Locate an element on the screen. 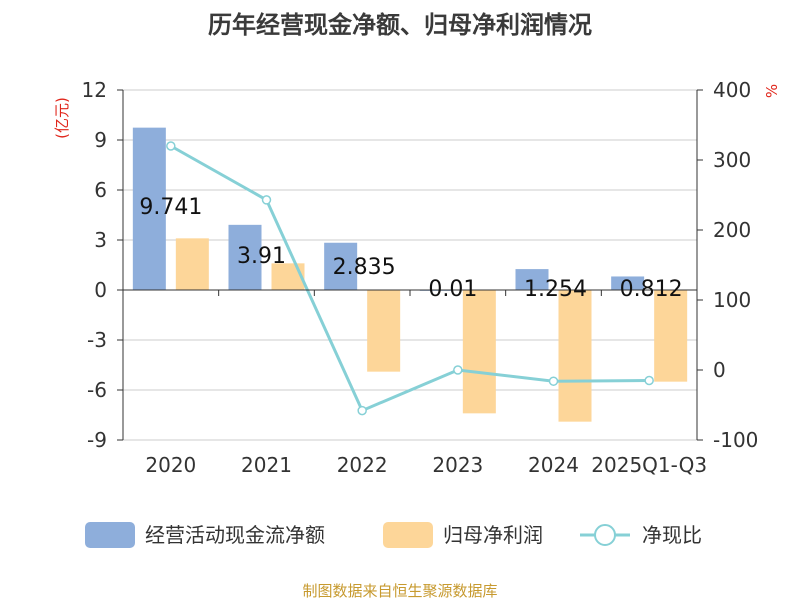  y-right-axis-label: % is located at coordinates (772, 91).